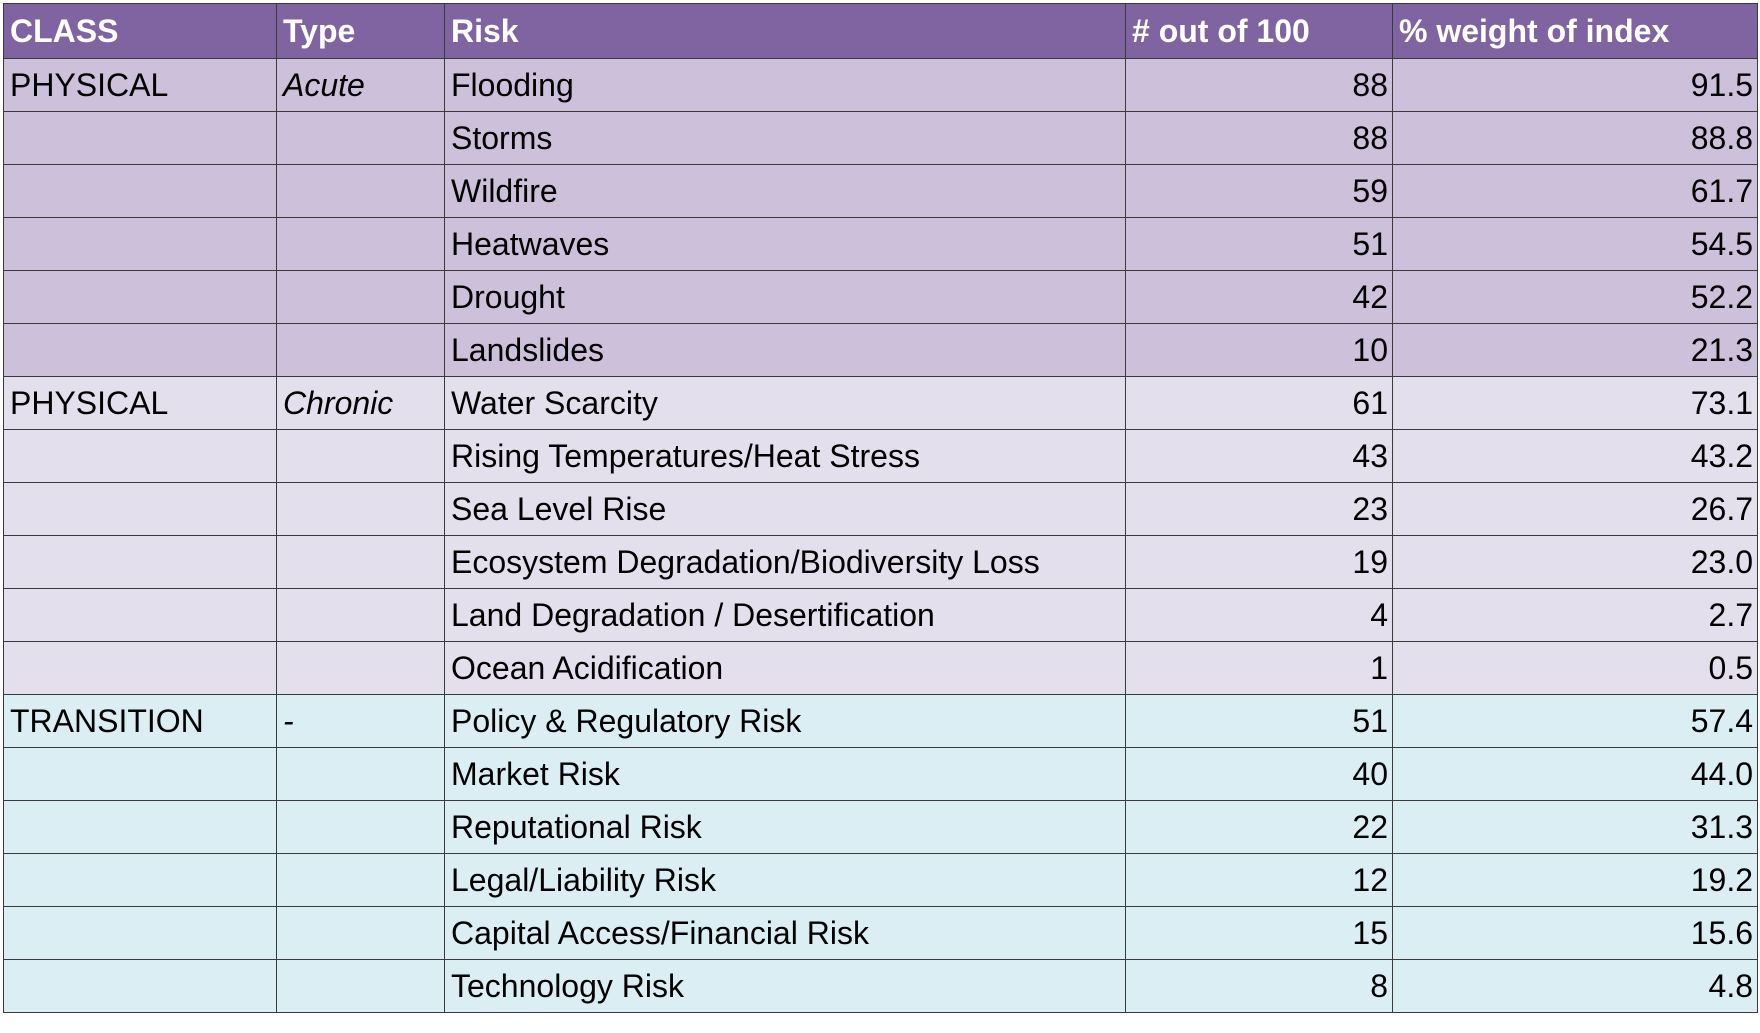  I want to click on weight-cell: 21.3, so click(1575, 350).